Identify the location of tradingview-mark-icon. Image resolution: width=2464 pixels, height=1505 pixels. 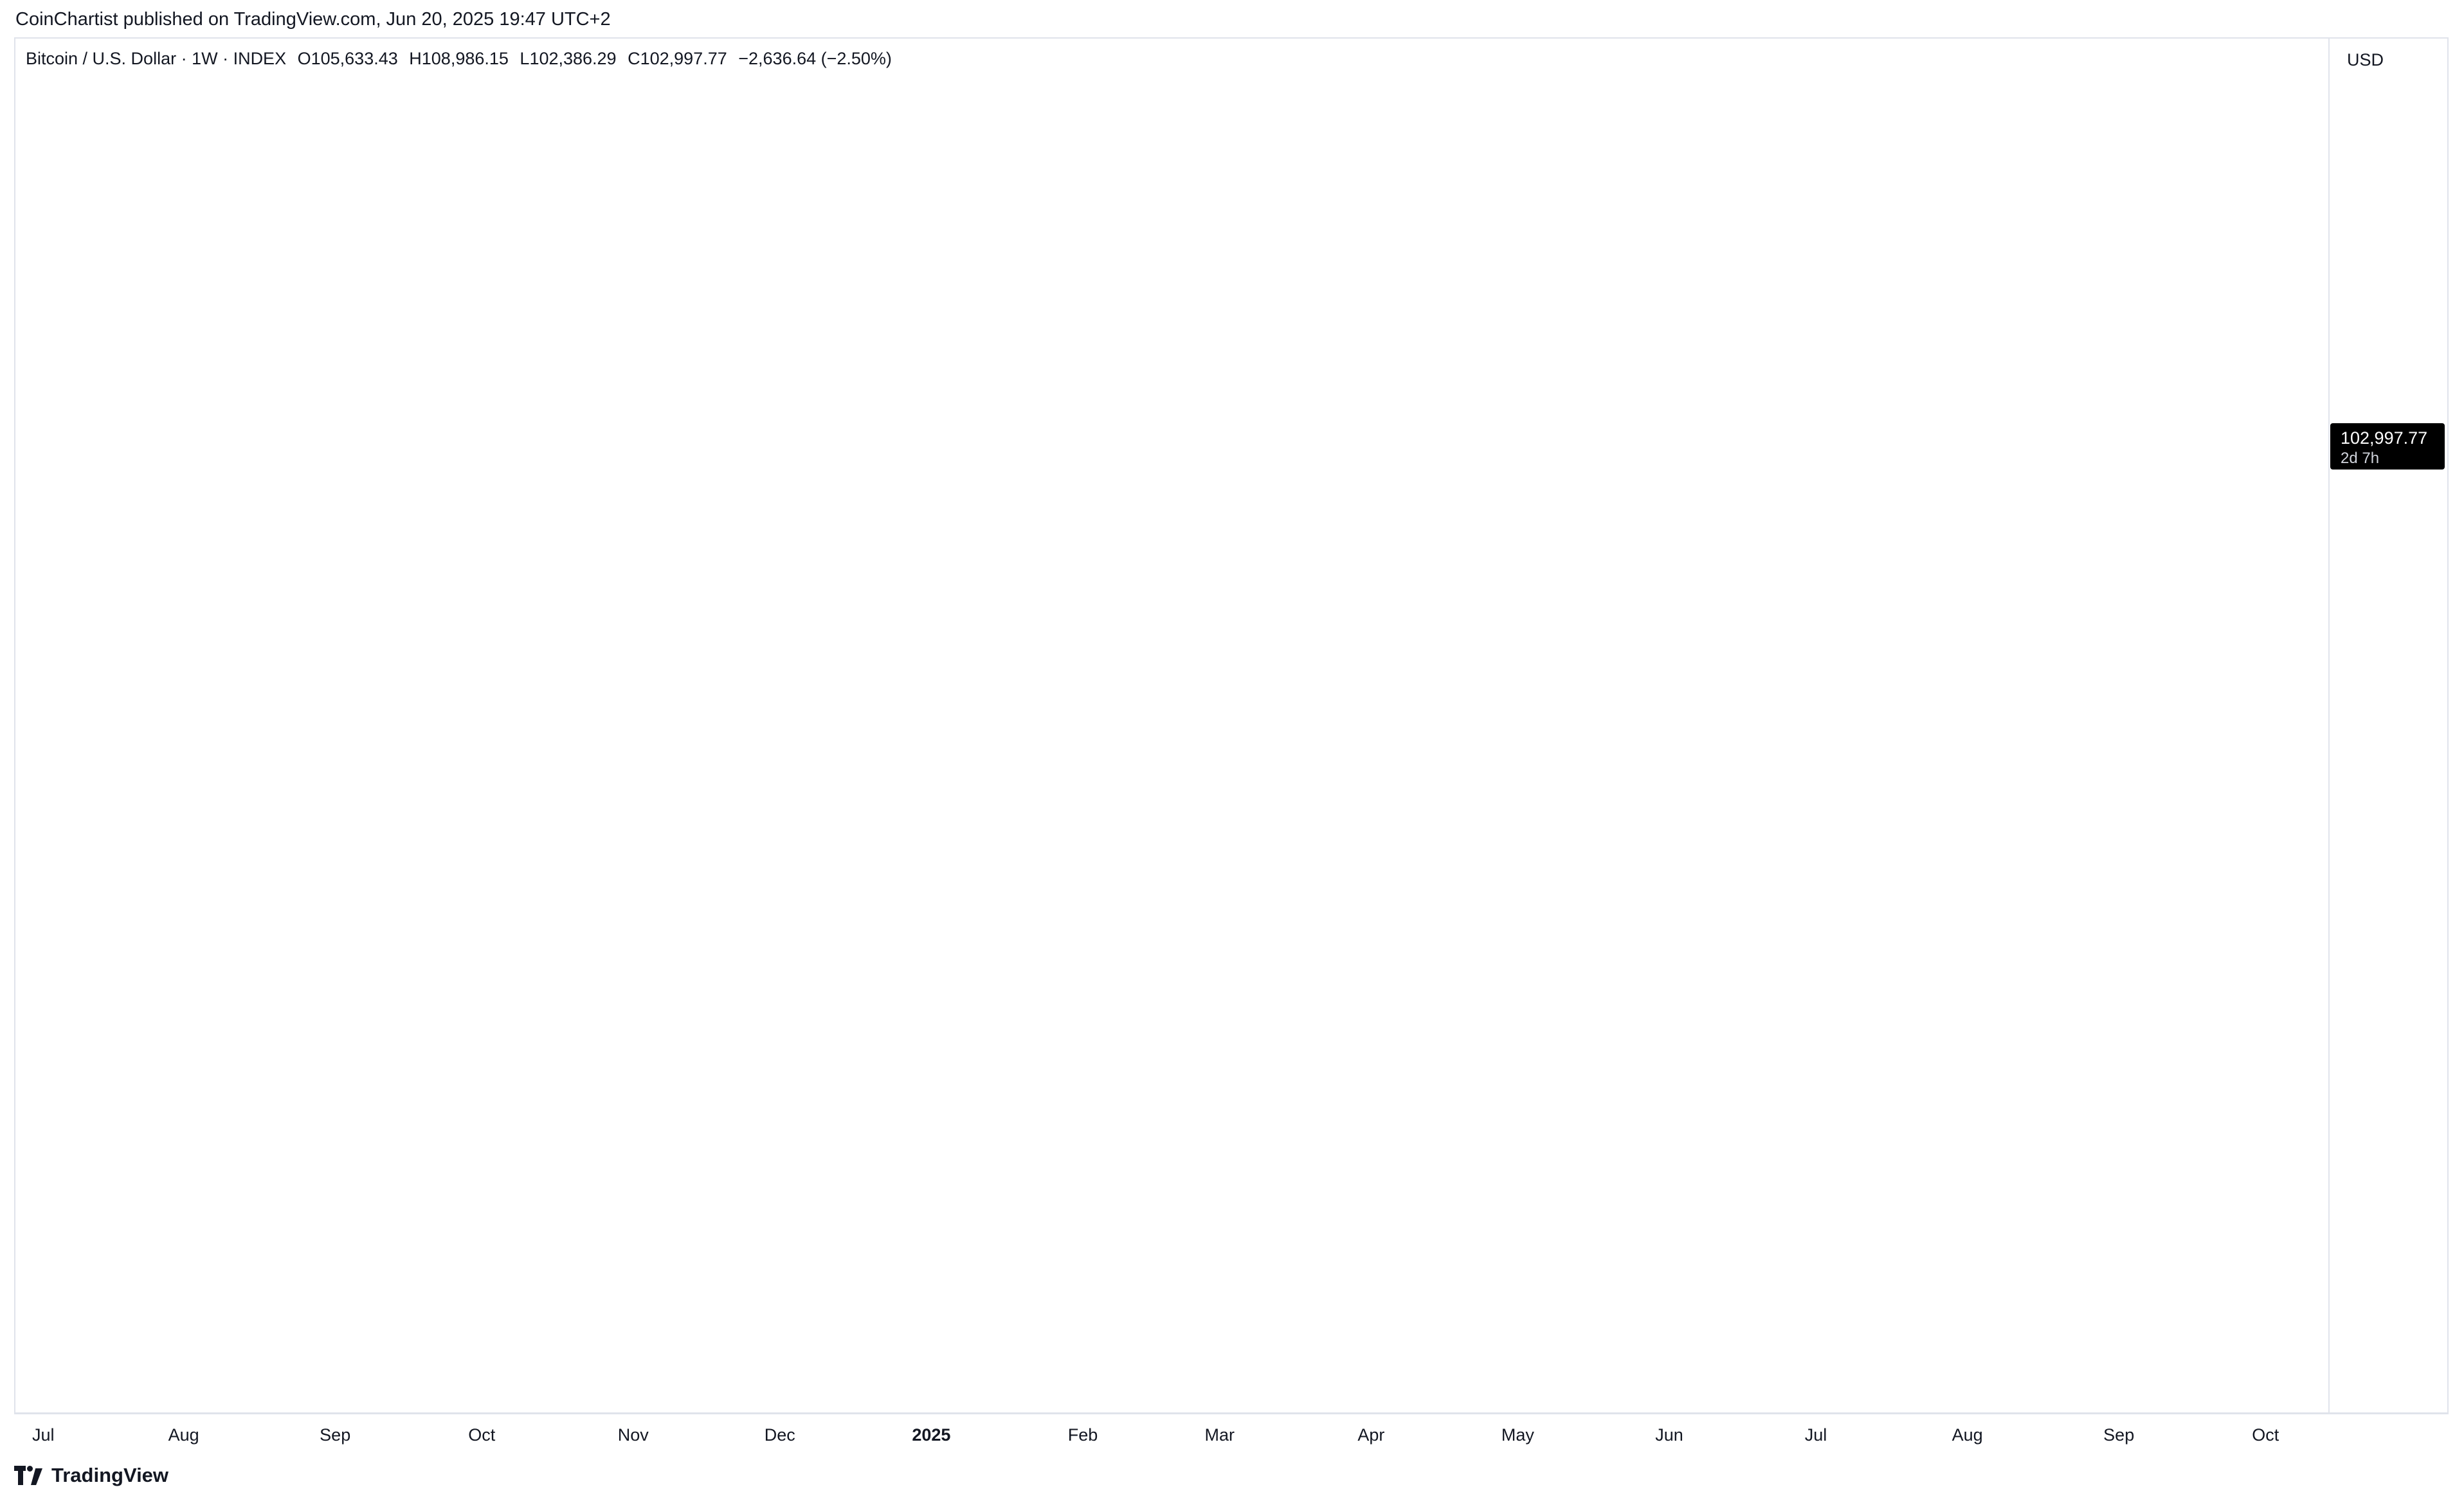
(28, 1475).